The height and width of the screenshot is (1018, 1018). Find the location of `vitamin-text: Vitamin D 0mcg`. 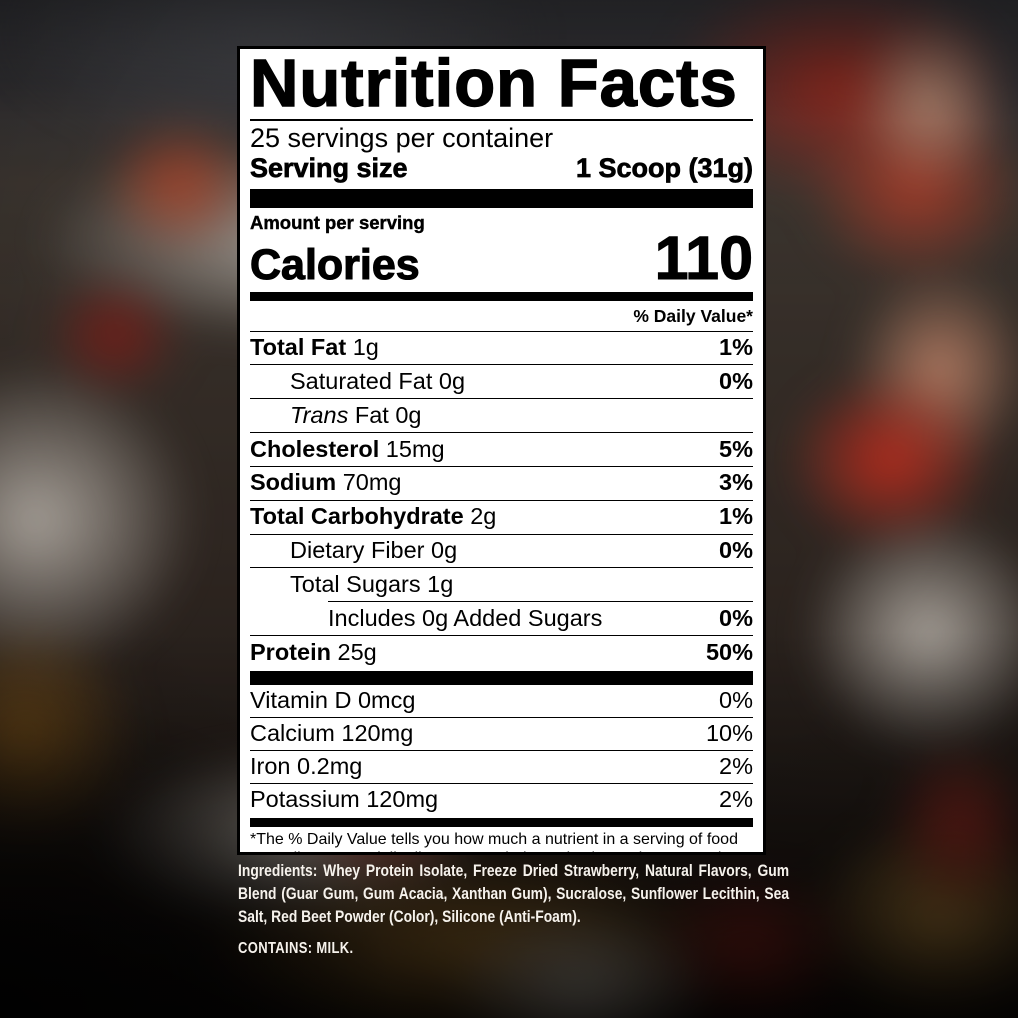

vitamin-text: Vitamin D 0mcg is located at coordinates (333, 700).